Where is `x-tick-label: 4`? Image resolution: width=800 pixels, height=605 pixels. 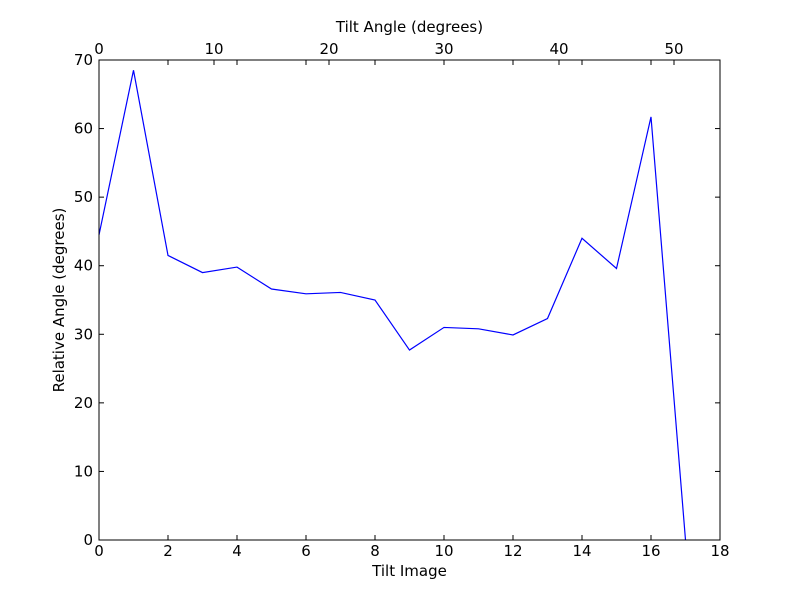
x-tick-label: 4 is located at coordinates (237, 551).